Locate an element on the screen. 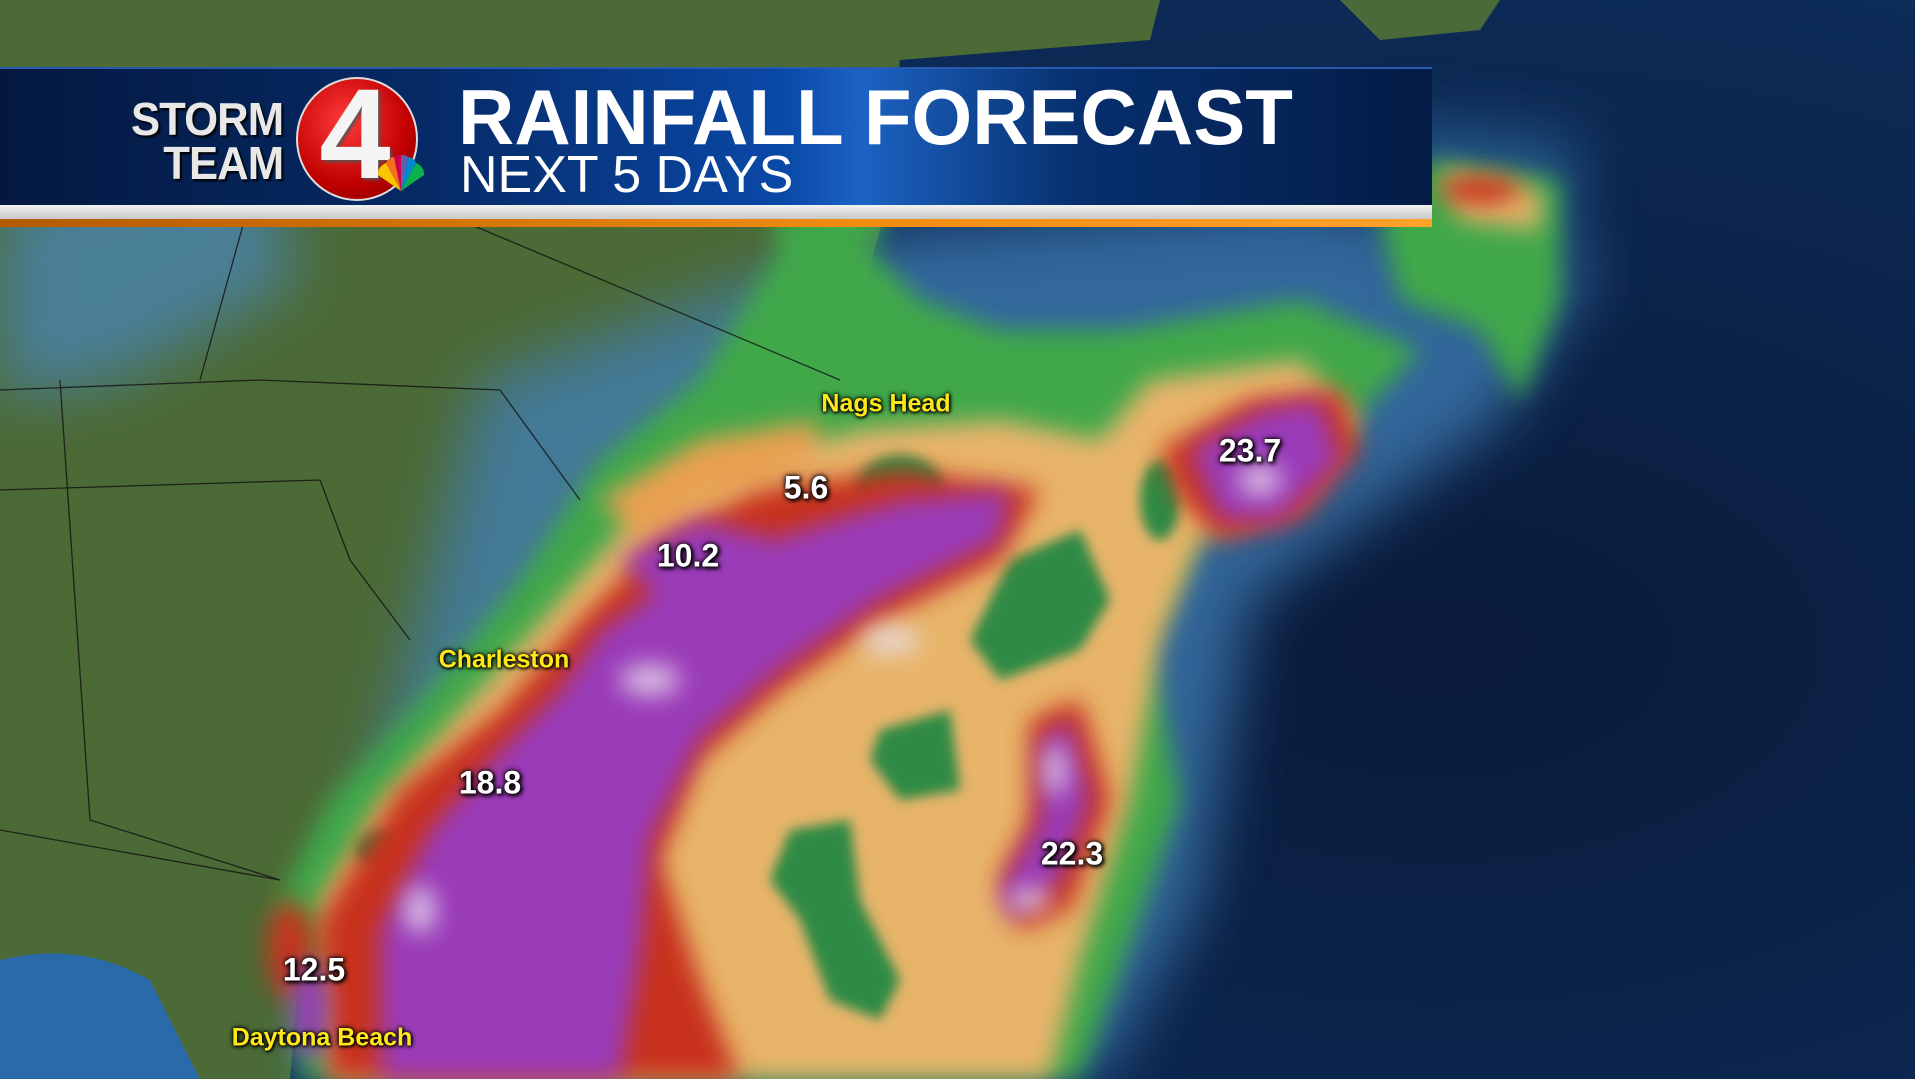 The height and width of the screenshot is (1079, 1915). city-label-daytona-beach: Daytona Beach is located at coordinates (322, 1037).